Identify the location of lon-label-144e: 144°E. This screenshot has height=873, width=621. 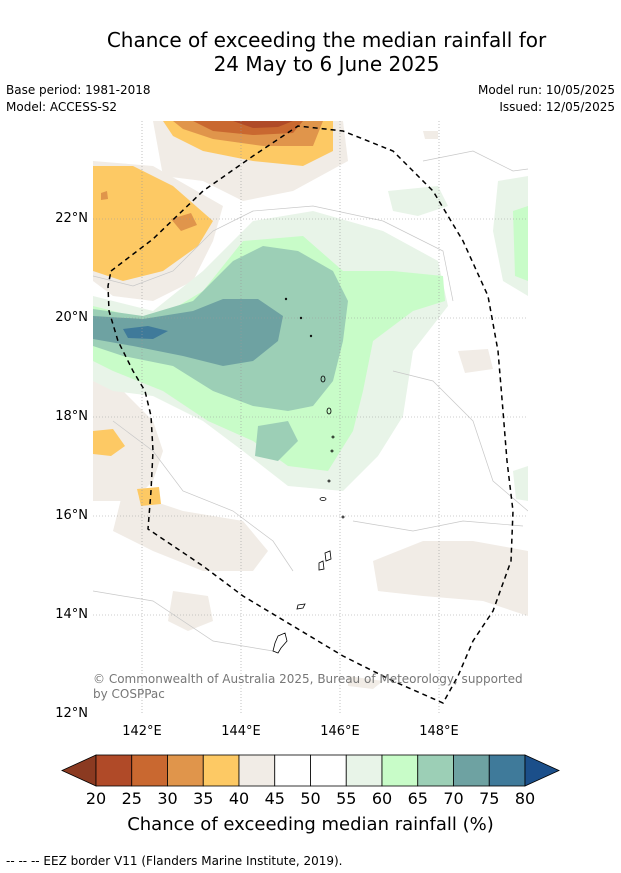
(241, 731).